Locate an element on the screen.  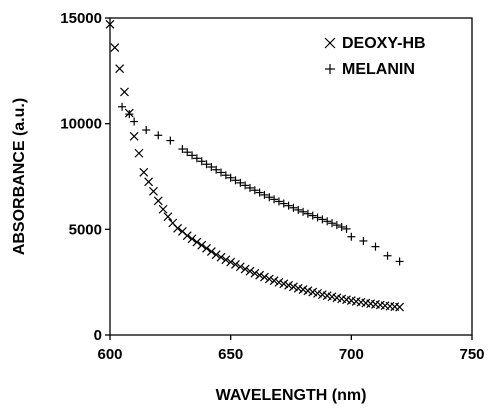
y-axis-title: ABSORBANCE (a.u.) is located at coordinates (19, 176).